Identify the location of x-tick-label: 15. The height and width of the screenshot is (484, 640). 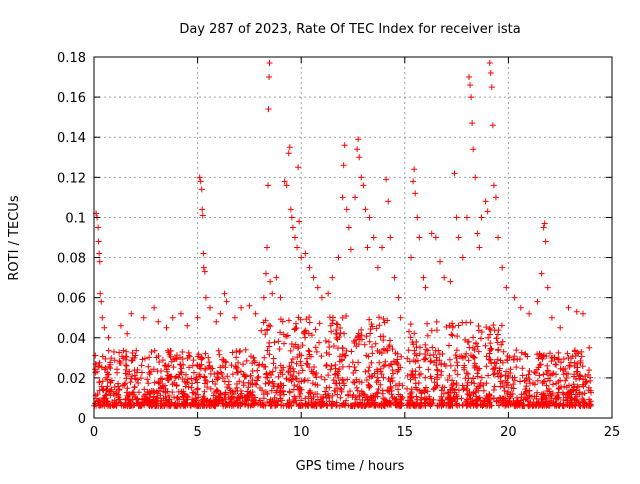
(405, 432).